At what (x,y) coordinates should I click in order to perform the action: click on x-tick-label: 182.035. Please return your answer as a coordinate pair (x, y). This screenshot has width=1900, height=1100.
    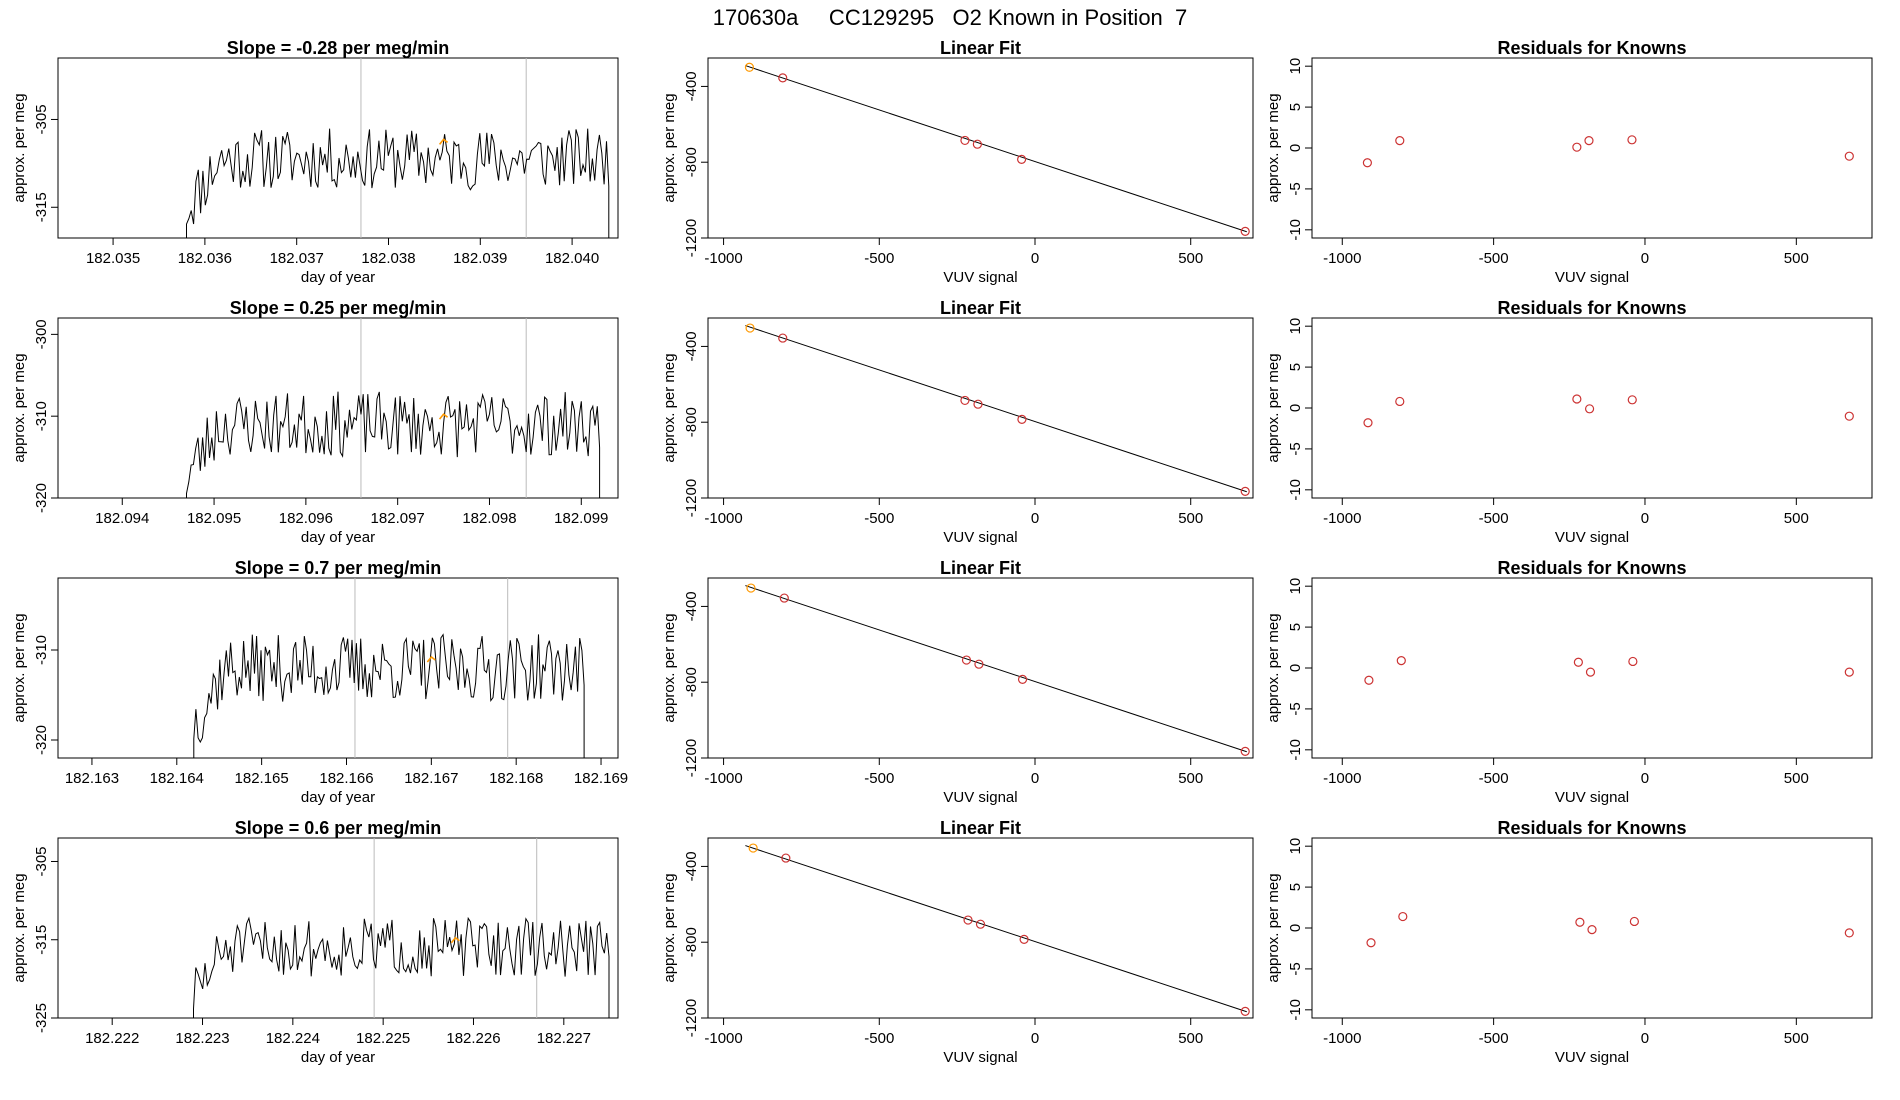
    Looking at the image, I should click on (113, 258).